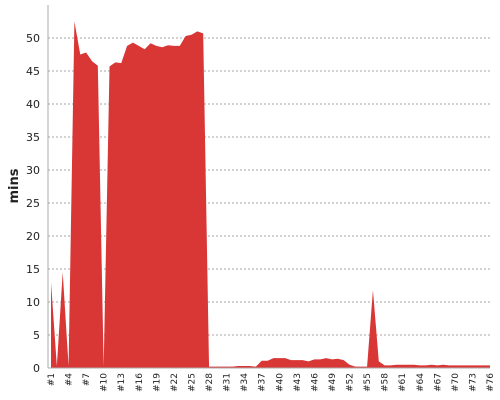 Image resolution: width=500 pixels, height=400 pixels. Describe the element at coordinates (456, 382) in the screenshot. I see `x-tick-label: #70` at that location.